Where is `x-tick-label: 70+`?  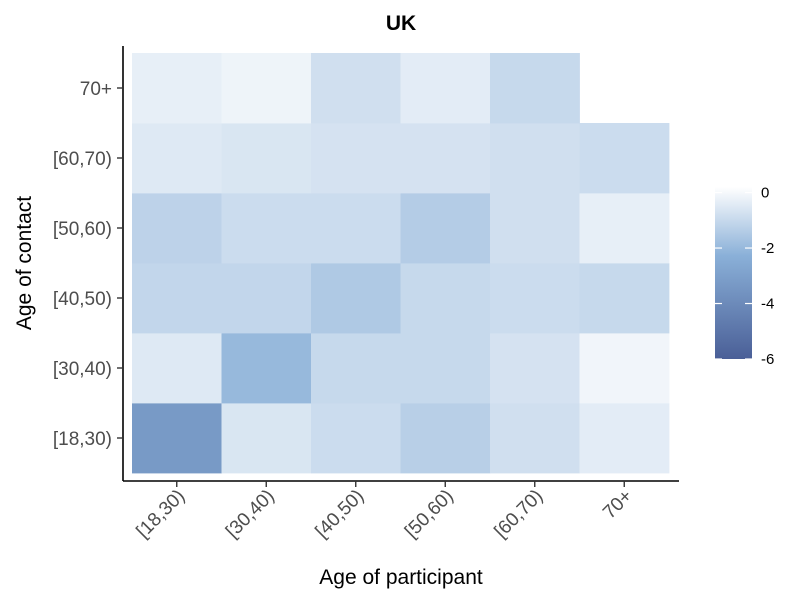 x-tick-label: 70+ is located at coordinates (618, 505).